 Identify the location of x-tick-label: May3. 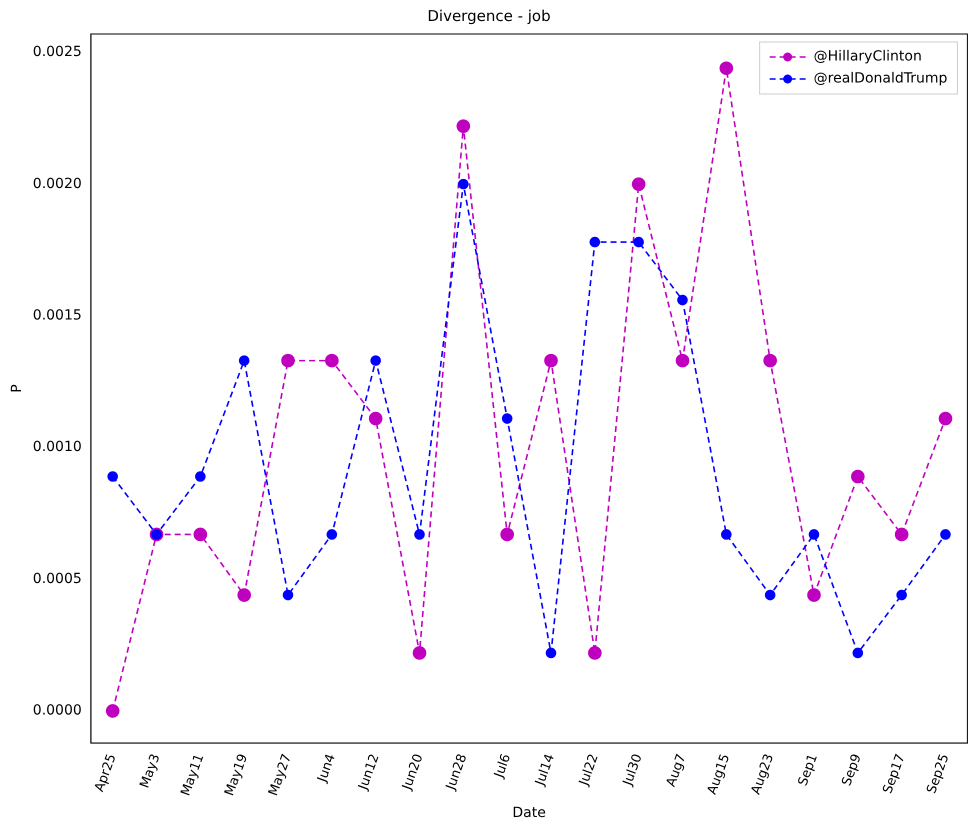
(150, 771).